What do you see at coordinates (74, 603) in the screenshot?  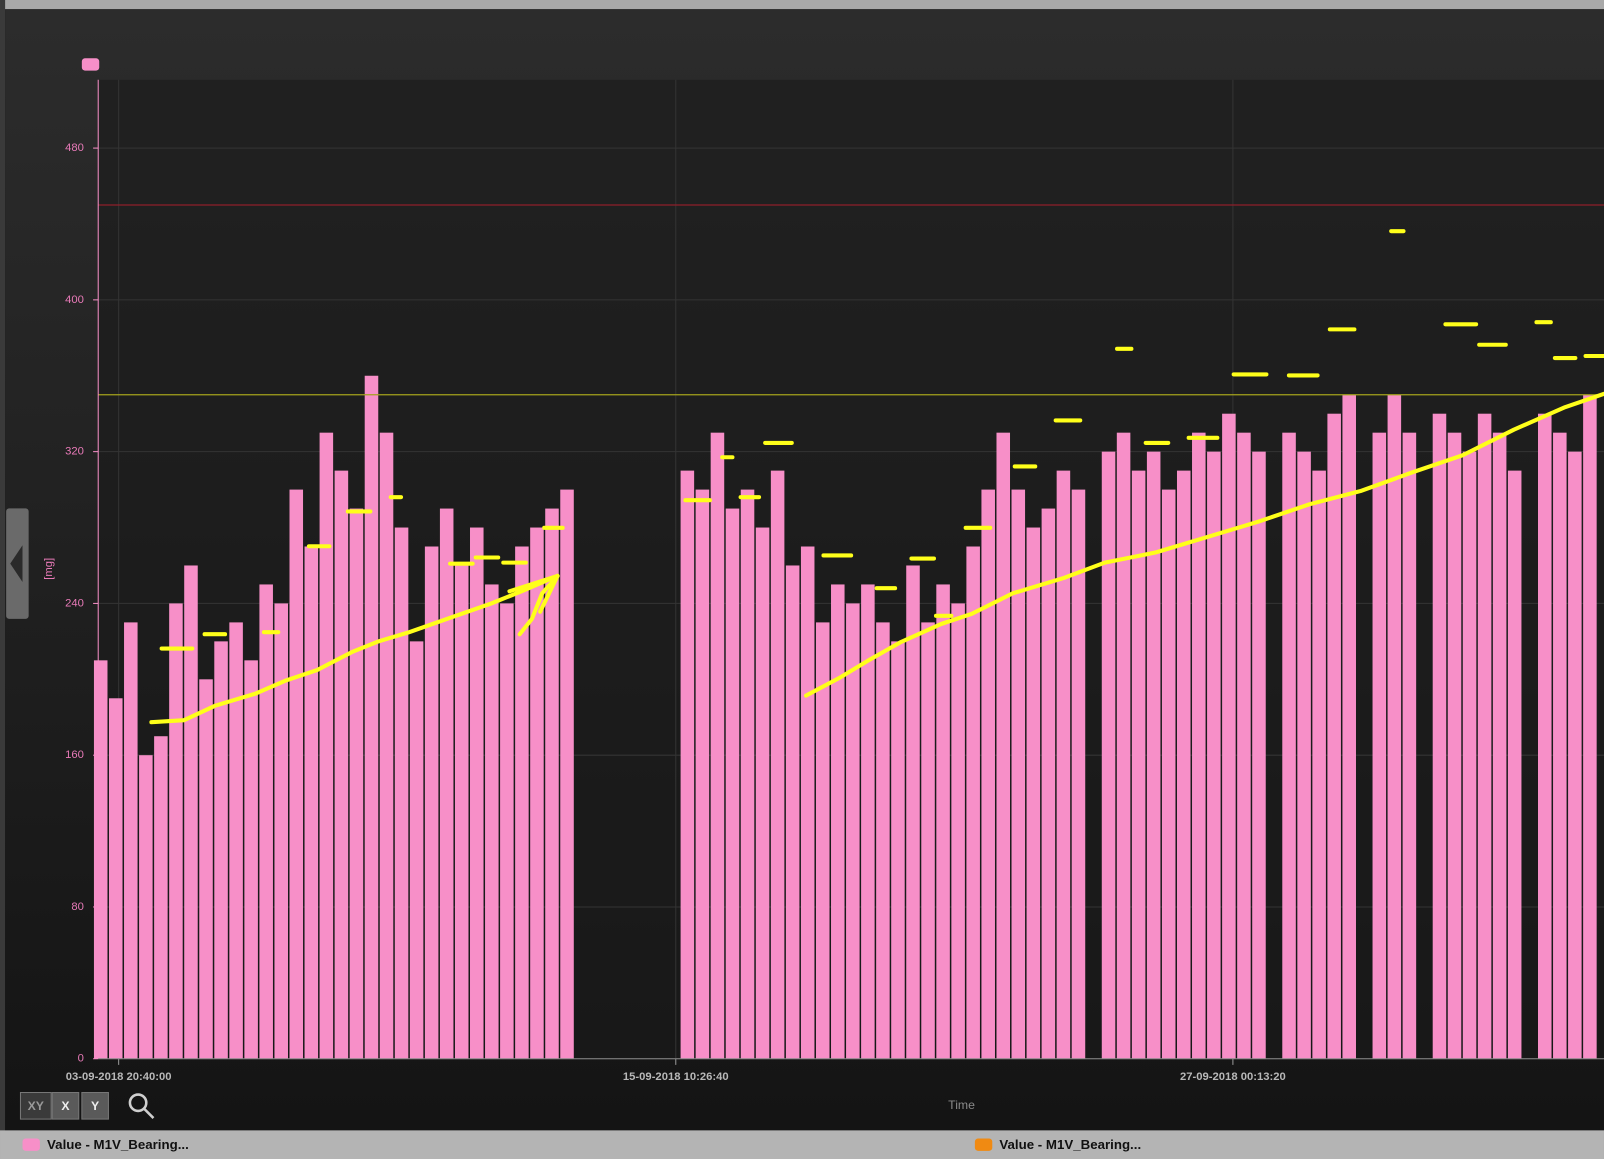 I see `y-tick-label: 240` at bounding box center [74, 603].